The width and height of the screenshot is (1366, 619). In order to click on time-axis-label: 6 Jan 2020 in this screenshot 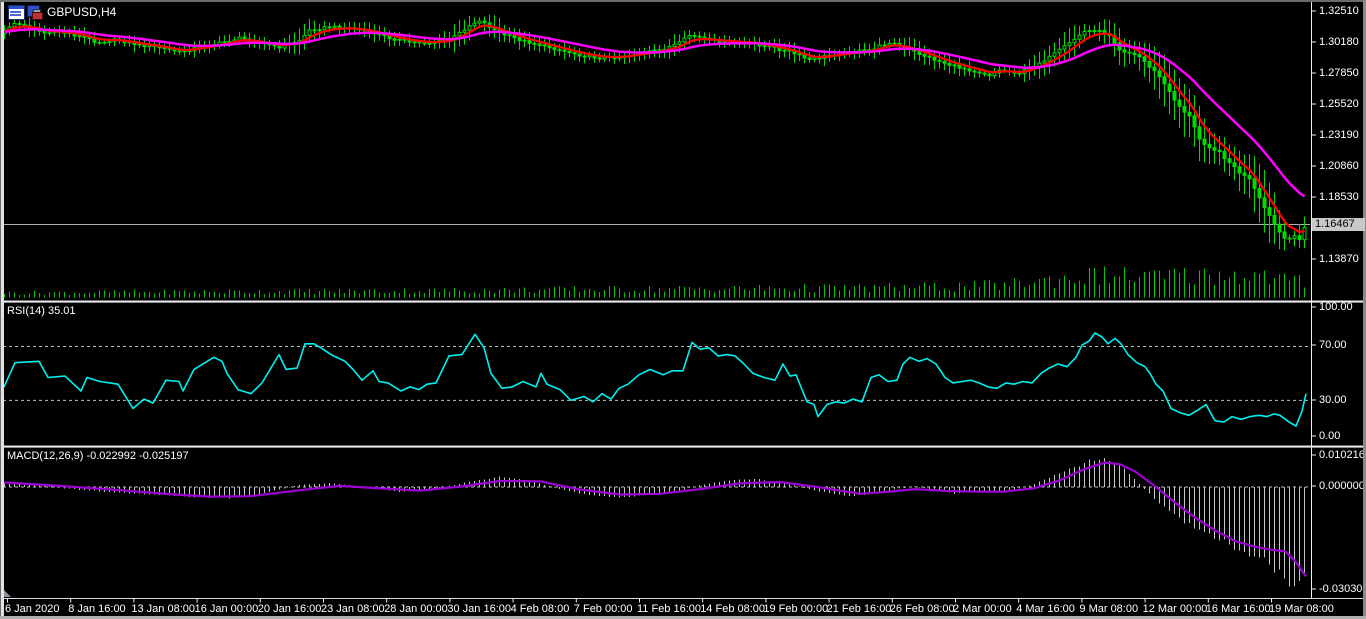, I will do `click(32, 609)`.